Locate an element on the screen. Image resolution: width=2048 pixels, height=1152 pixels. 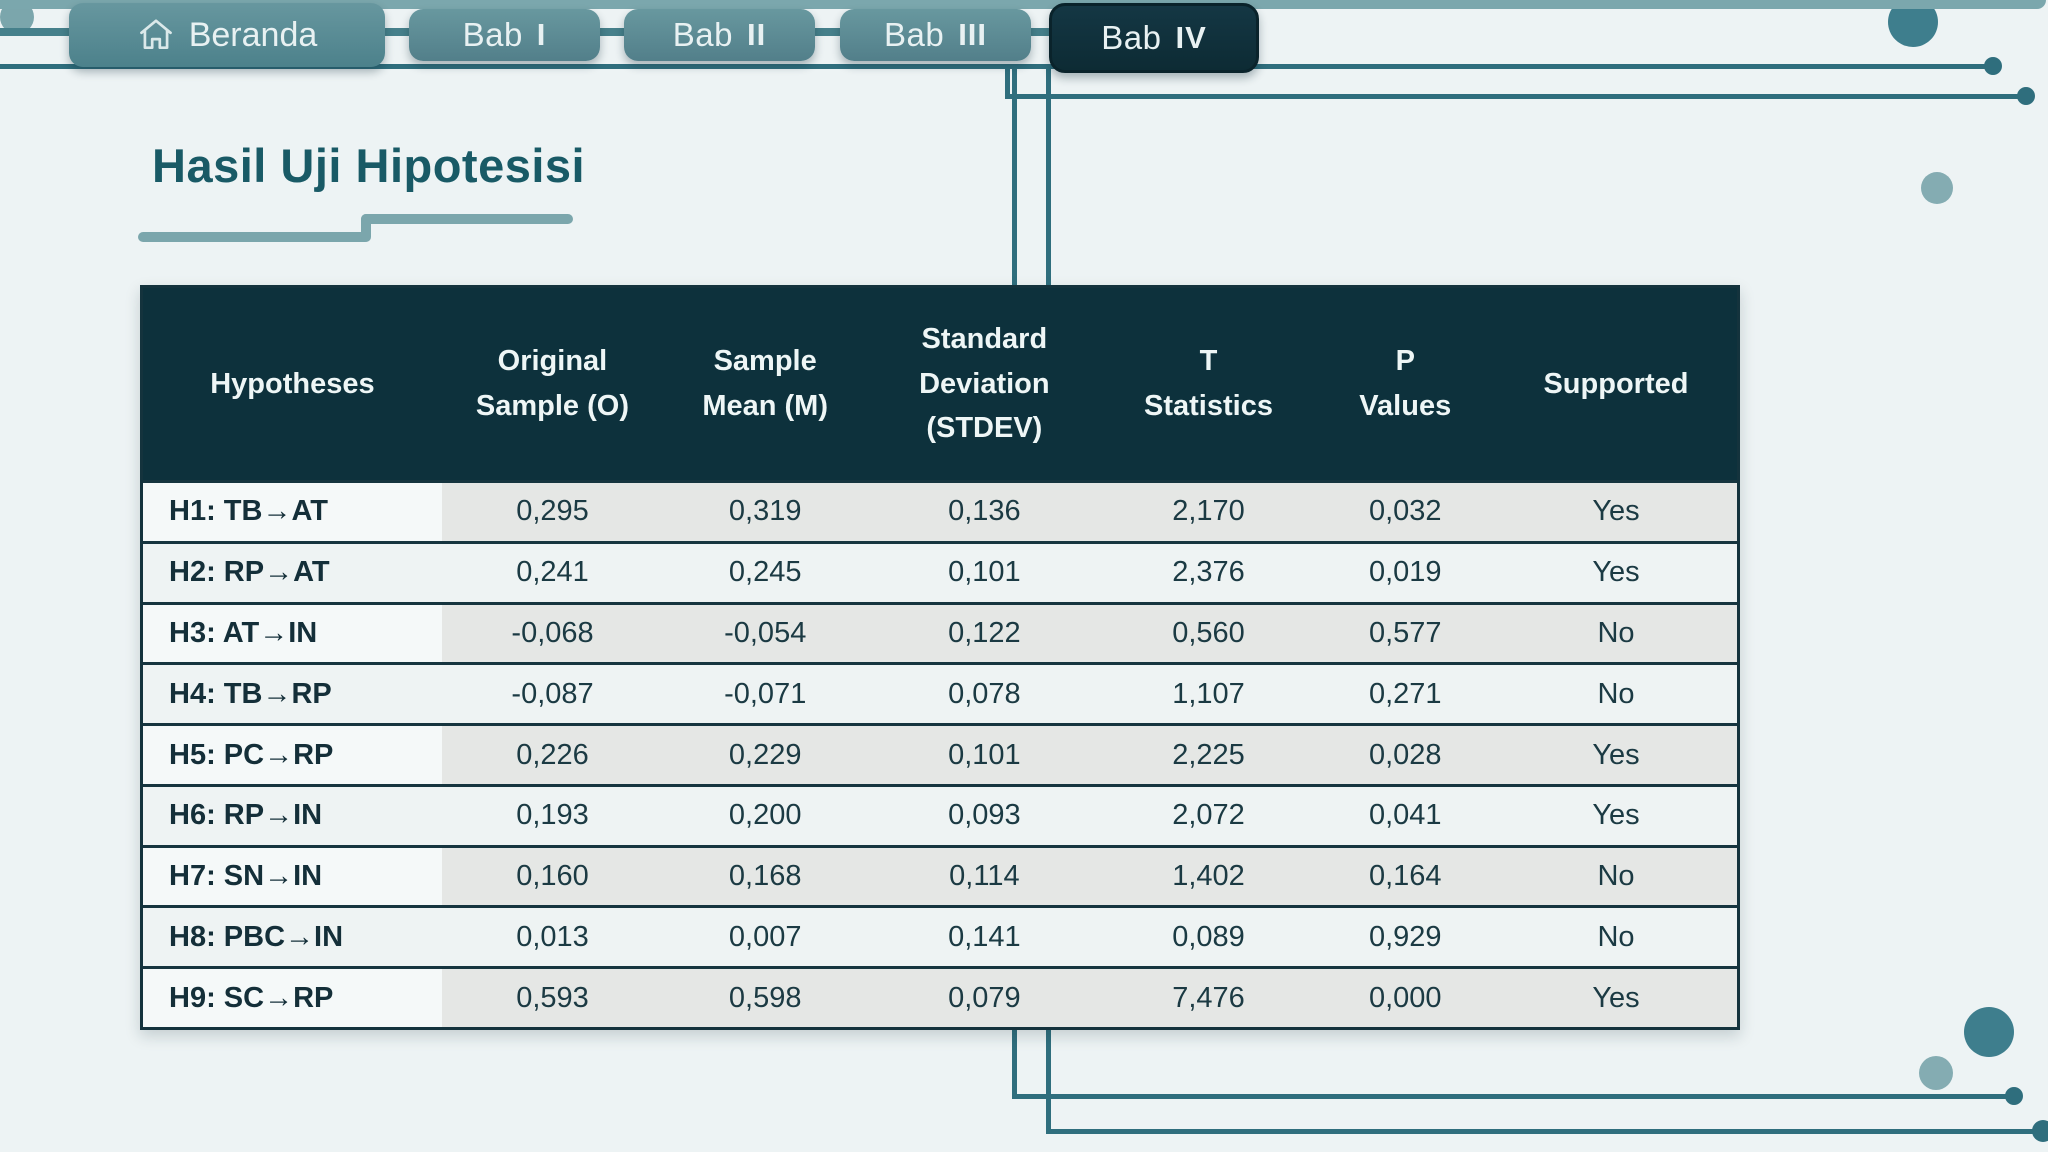
hypothesis-cell: H8: PBC→IN is located at coordinates (292, 937).